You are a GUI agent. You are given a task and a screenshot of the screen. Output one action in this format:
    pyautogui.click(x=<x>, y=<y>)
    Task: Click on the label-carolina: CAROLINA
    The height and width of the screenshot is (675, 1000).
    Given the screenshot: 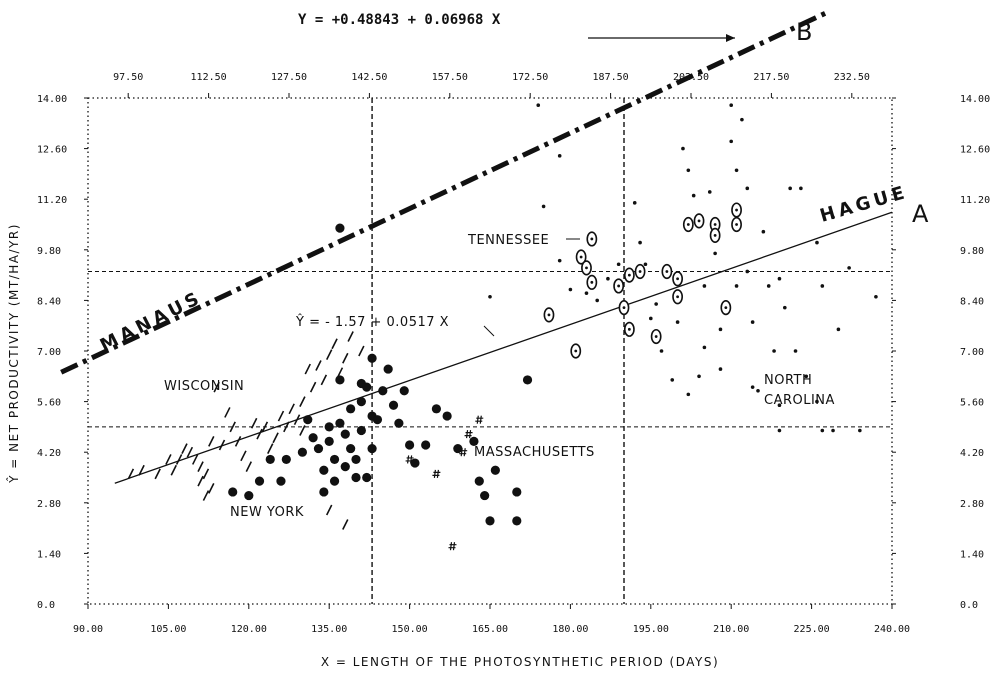 What is the action you would take?
    pyautogui.click(x=799, y=400)
    